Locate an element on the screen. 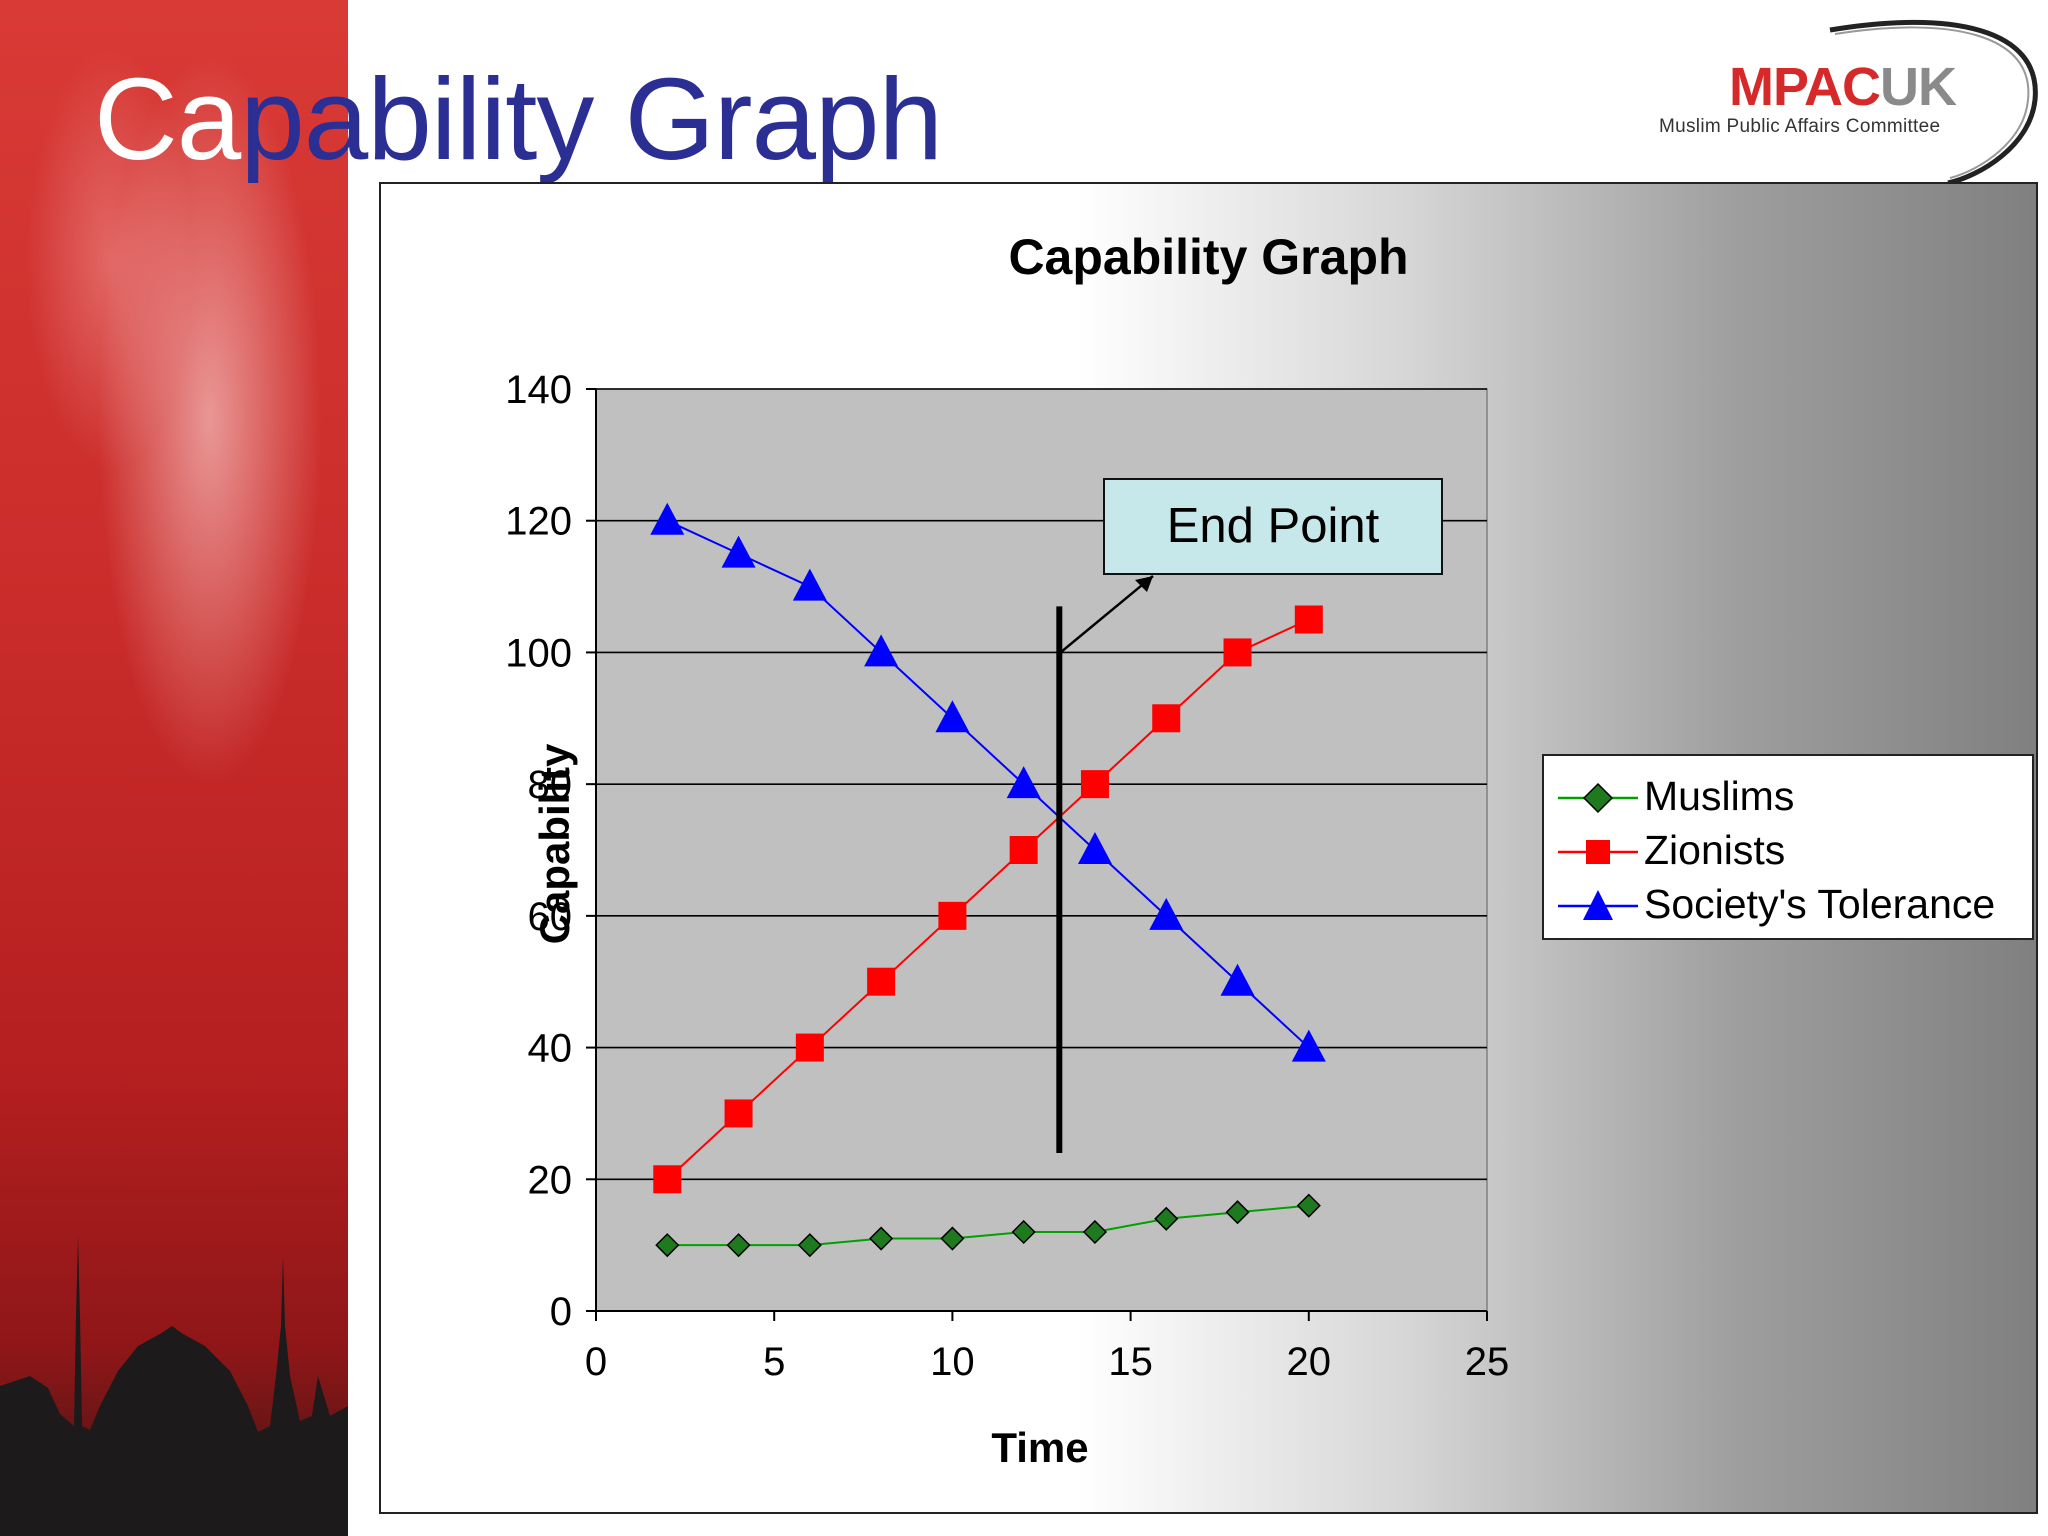 The image size is (2048, 1536). callout-arrowhead is located at coordinates (1144, 584).